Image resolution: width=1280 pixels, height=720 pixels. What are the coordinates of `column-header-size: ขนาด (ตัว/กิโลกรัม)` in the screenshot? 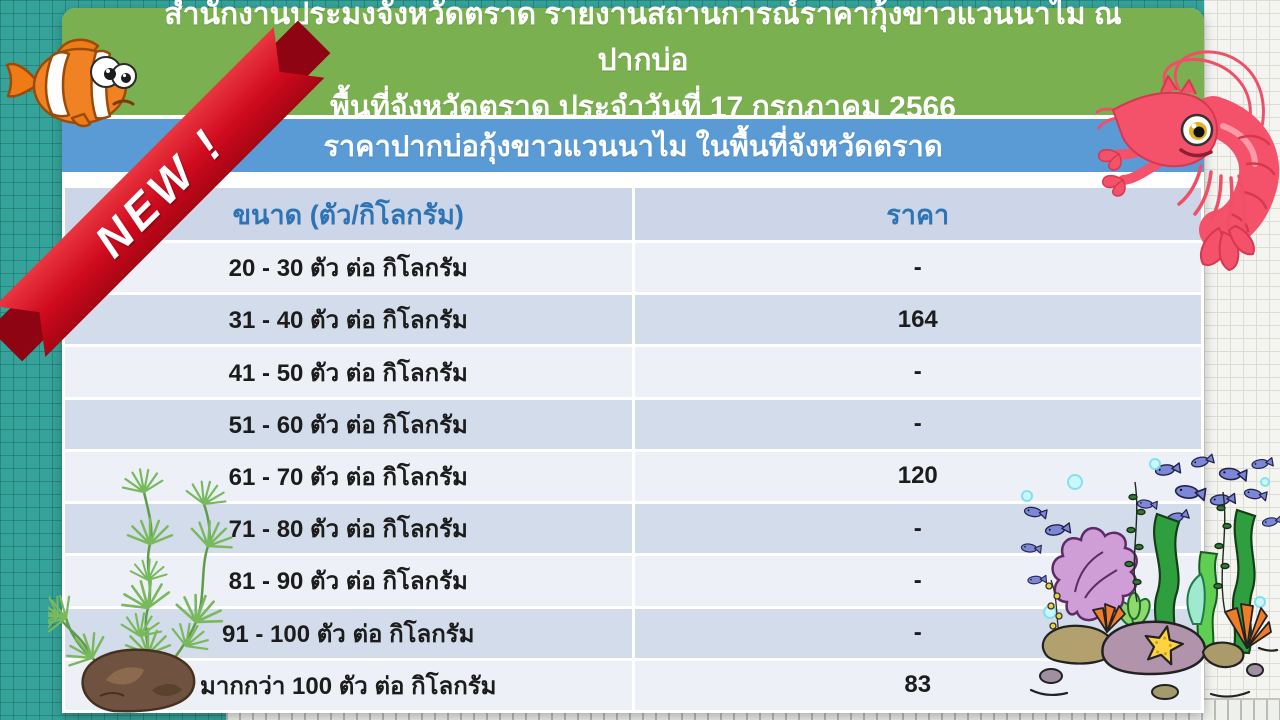 It's located at (348, 214).